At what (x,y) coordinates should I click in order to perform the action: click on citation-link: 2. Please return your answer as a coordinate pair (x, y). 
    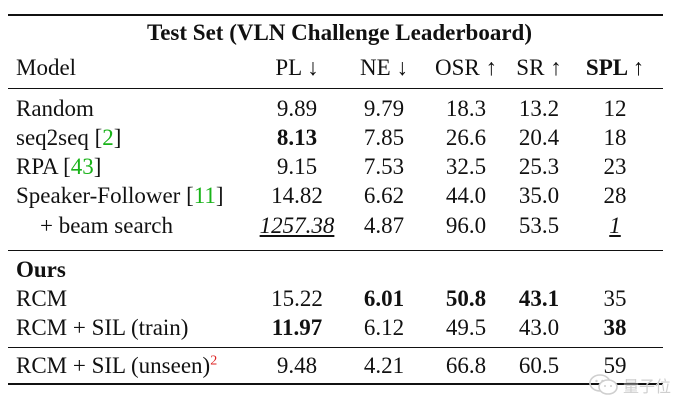
    Looking at the image, I should click on (108, 137).